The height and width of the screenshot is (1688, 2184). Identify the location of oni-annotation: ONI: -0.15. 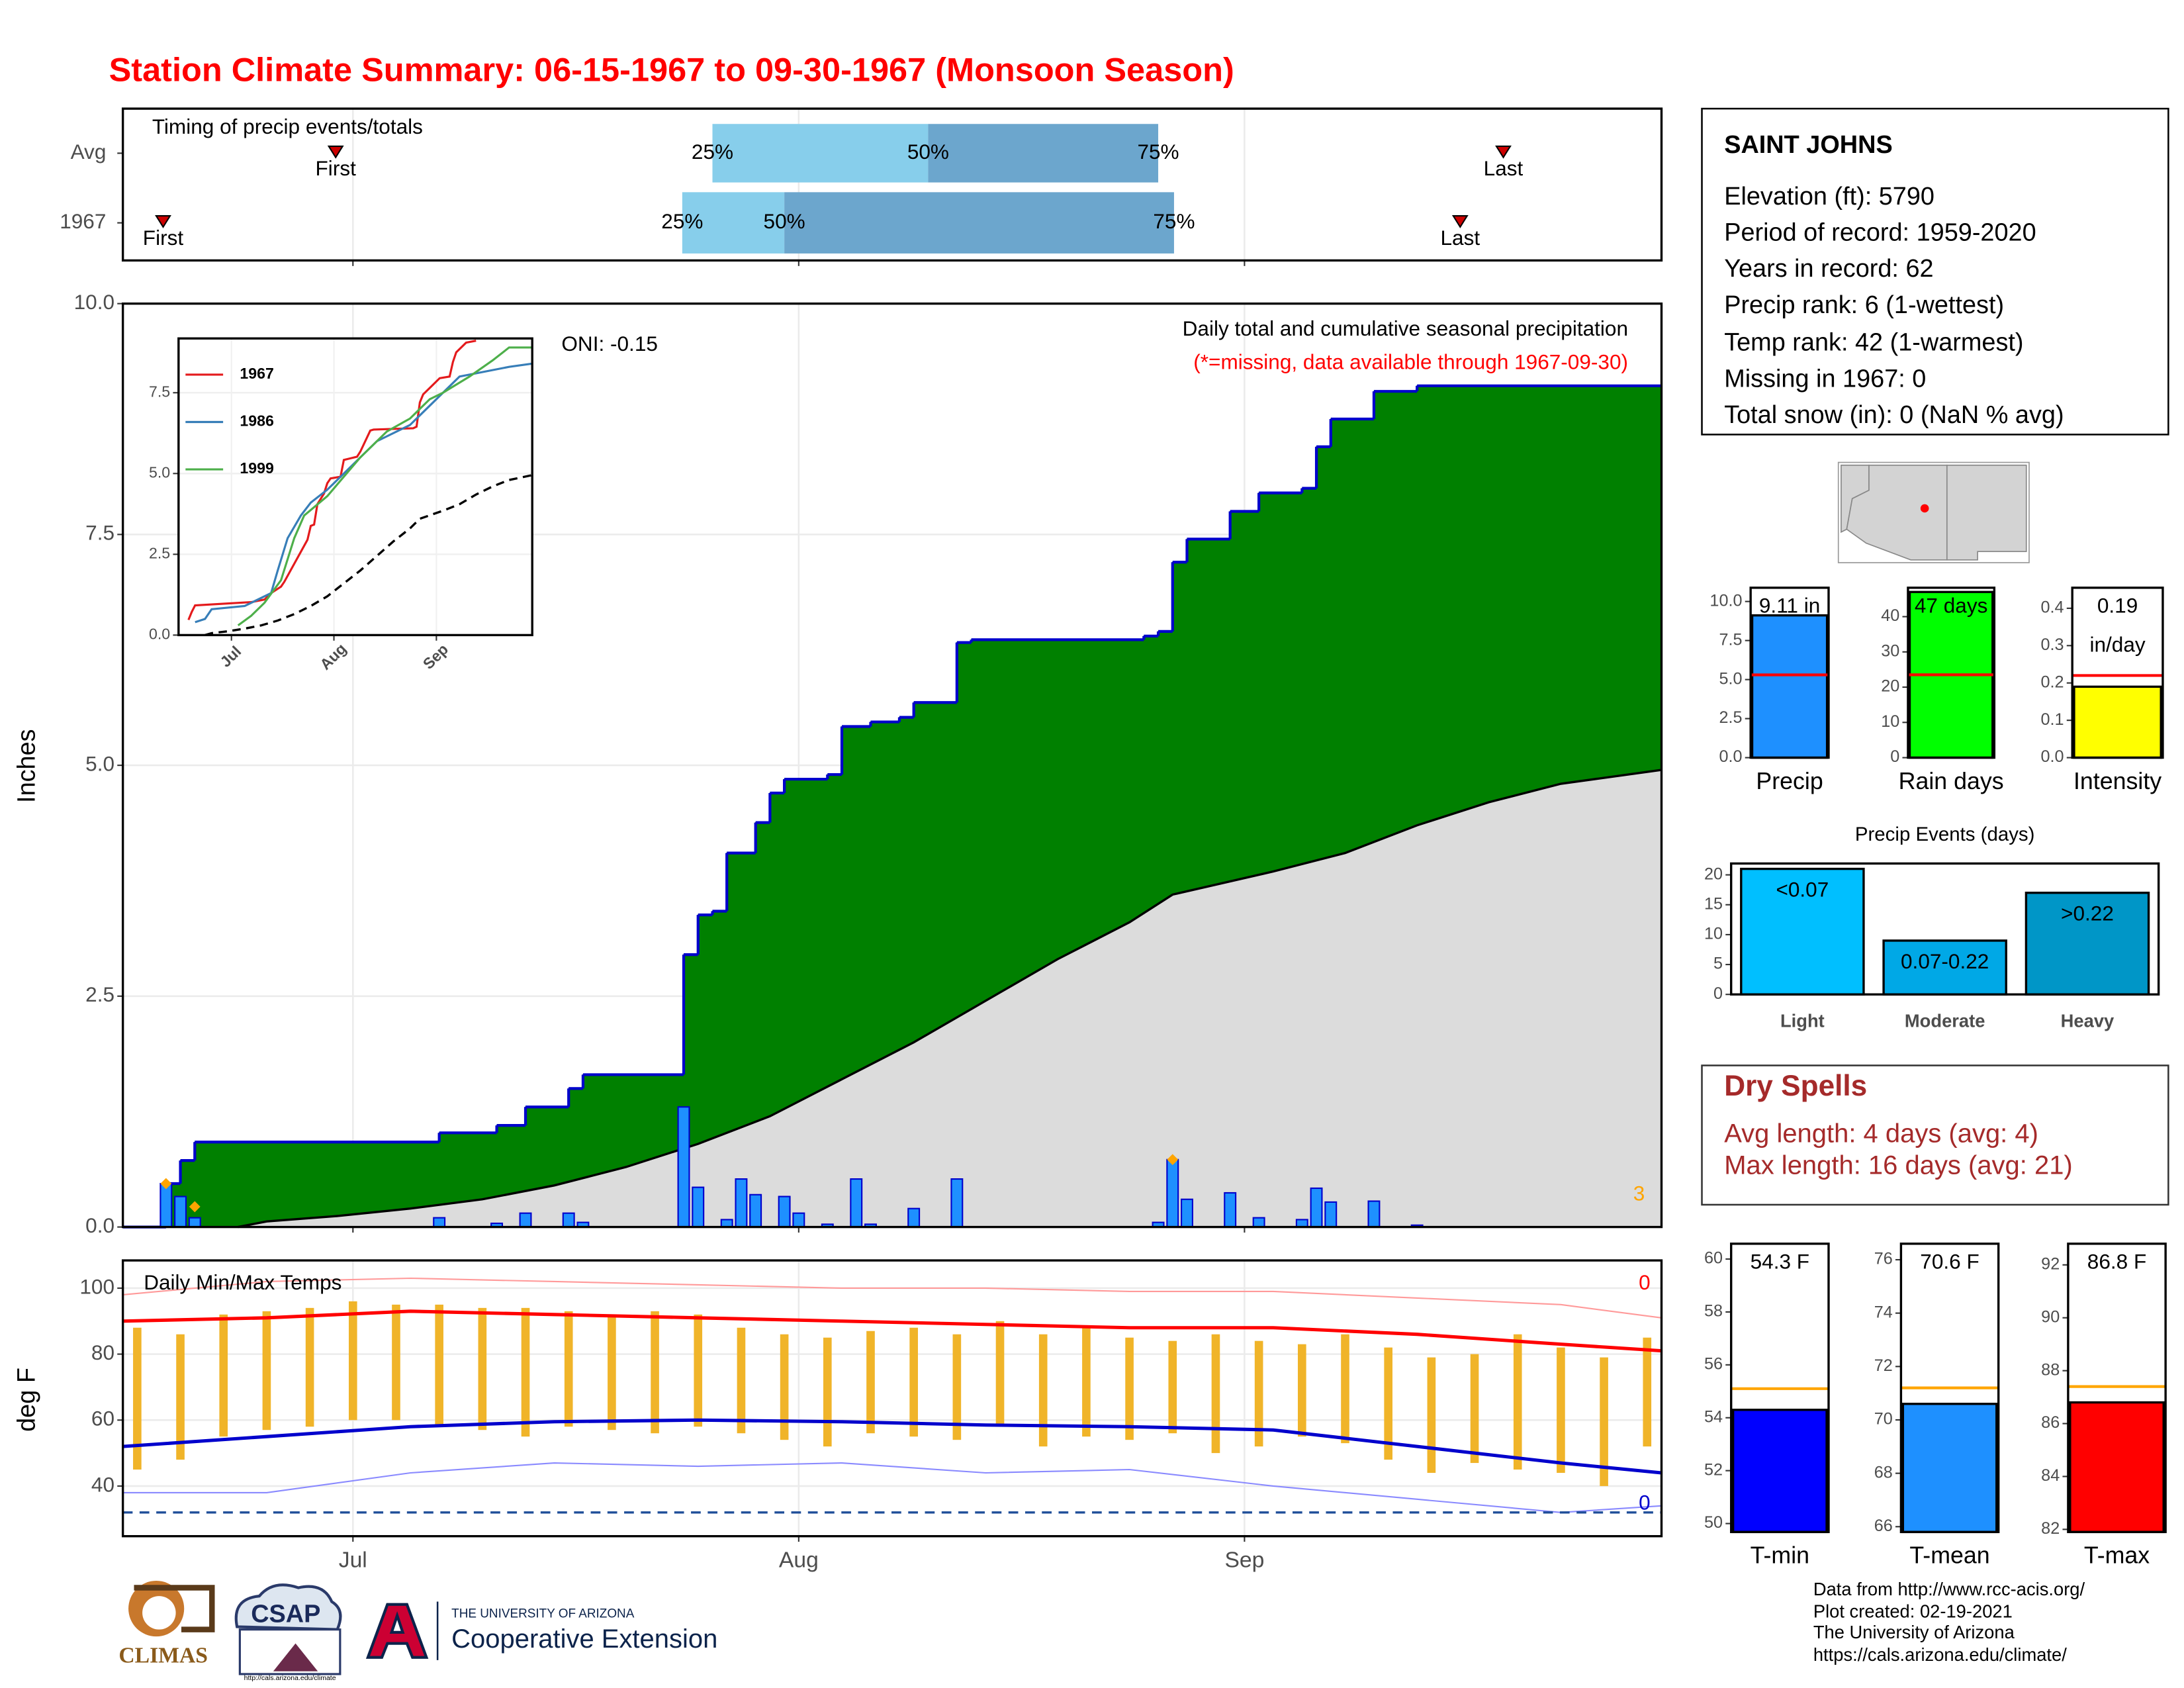
(609, 343).